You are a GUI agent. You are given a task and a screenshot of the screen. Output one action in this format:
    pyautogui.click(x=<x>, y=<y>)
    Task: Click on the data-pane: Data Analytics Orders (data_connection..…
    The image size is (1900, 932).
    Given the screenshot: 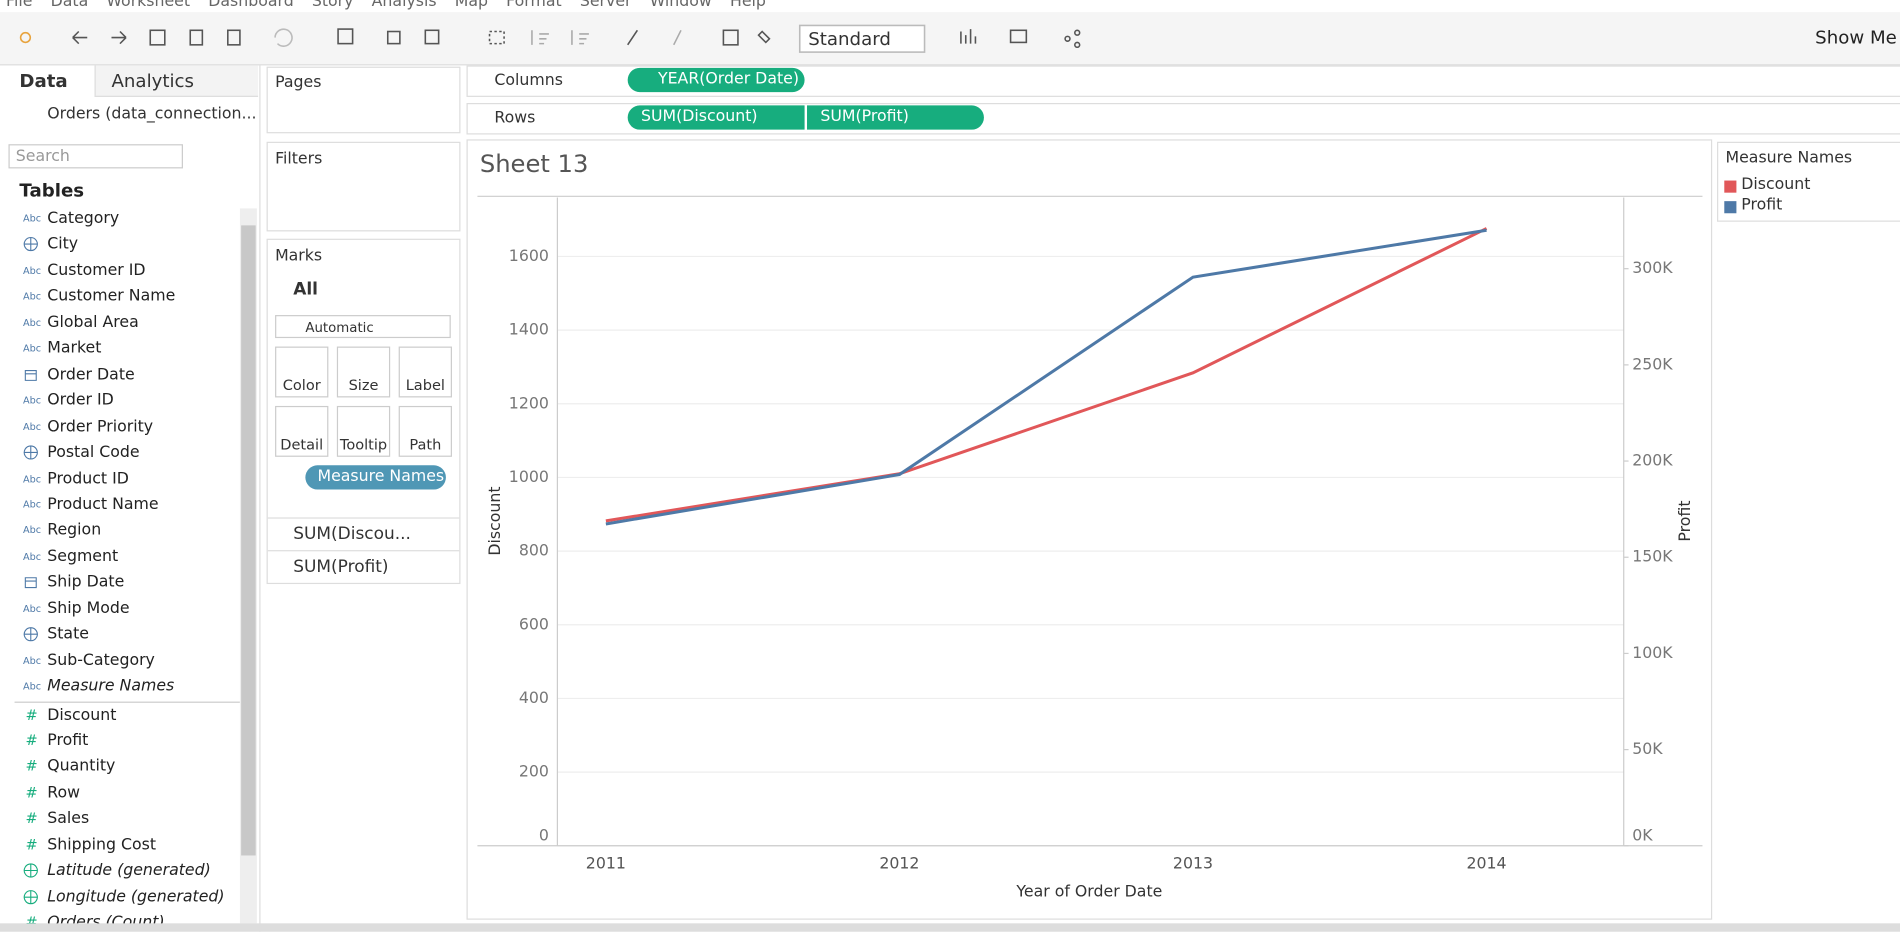 What is the action you would take?
    pyautogui.click(x=130, y=498)
    